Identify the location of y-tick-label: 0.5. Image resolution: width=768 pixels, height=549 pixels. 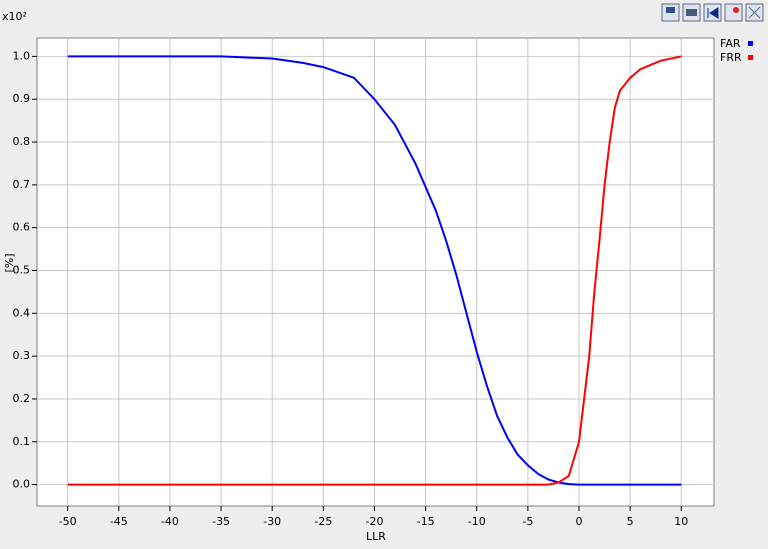
(22, 270).